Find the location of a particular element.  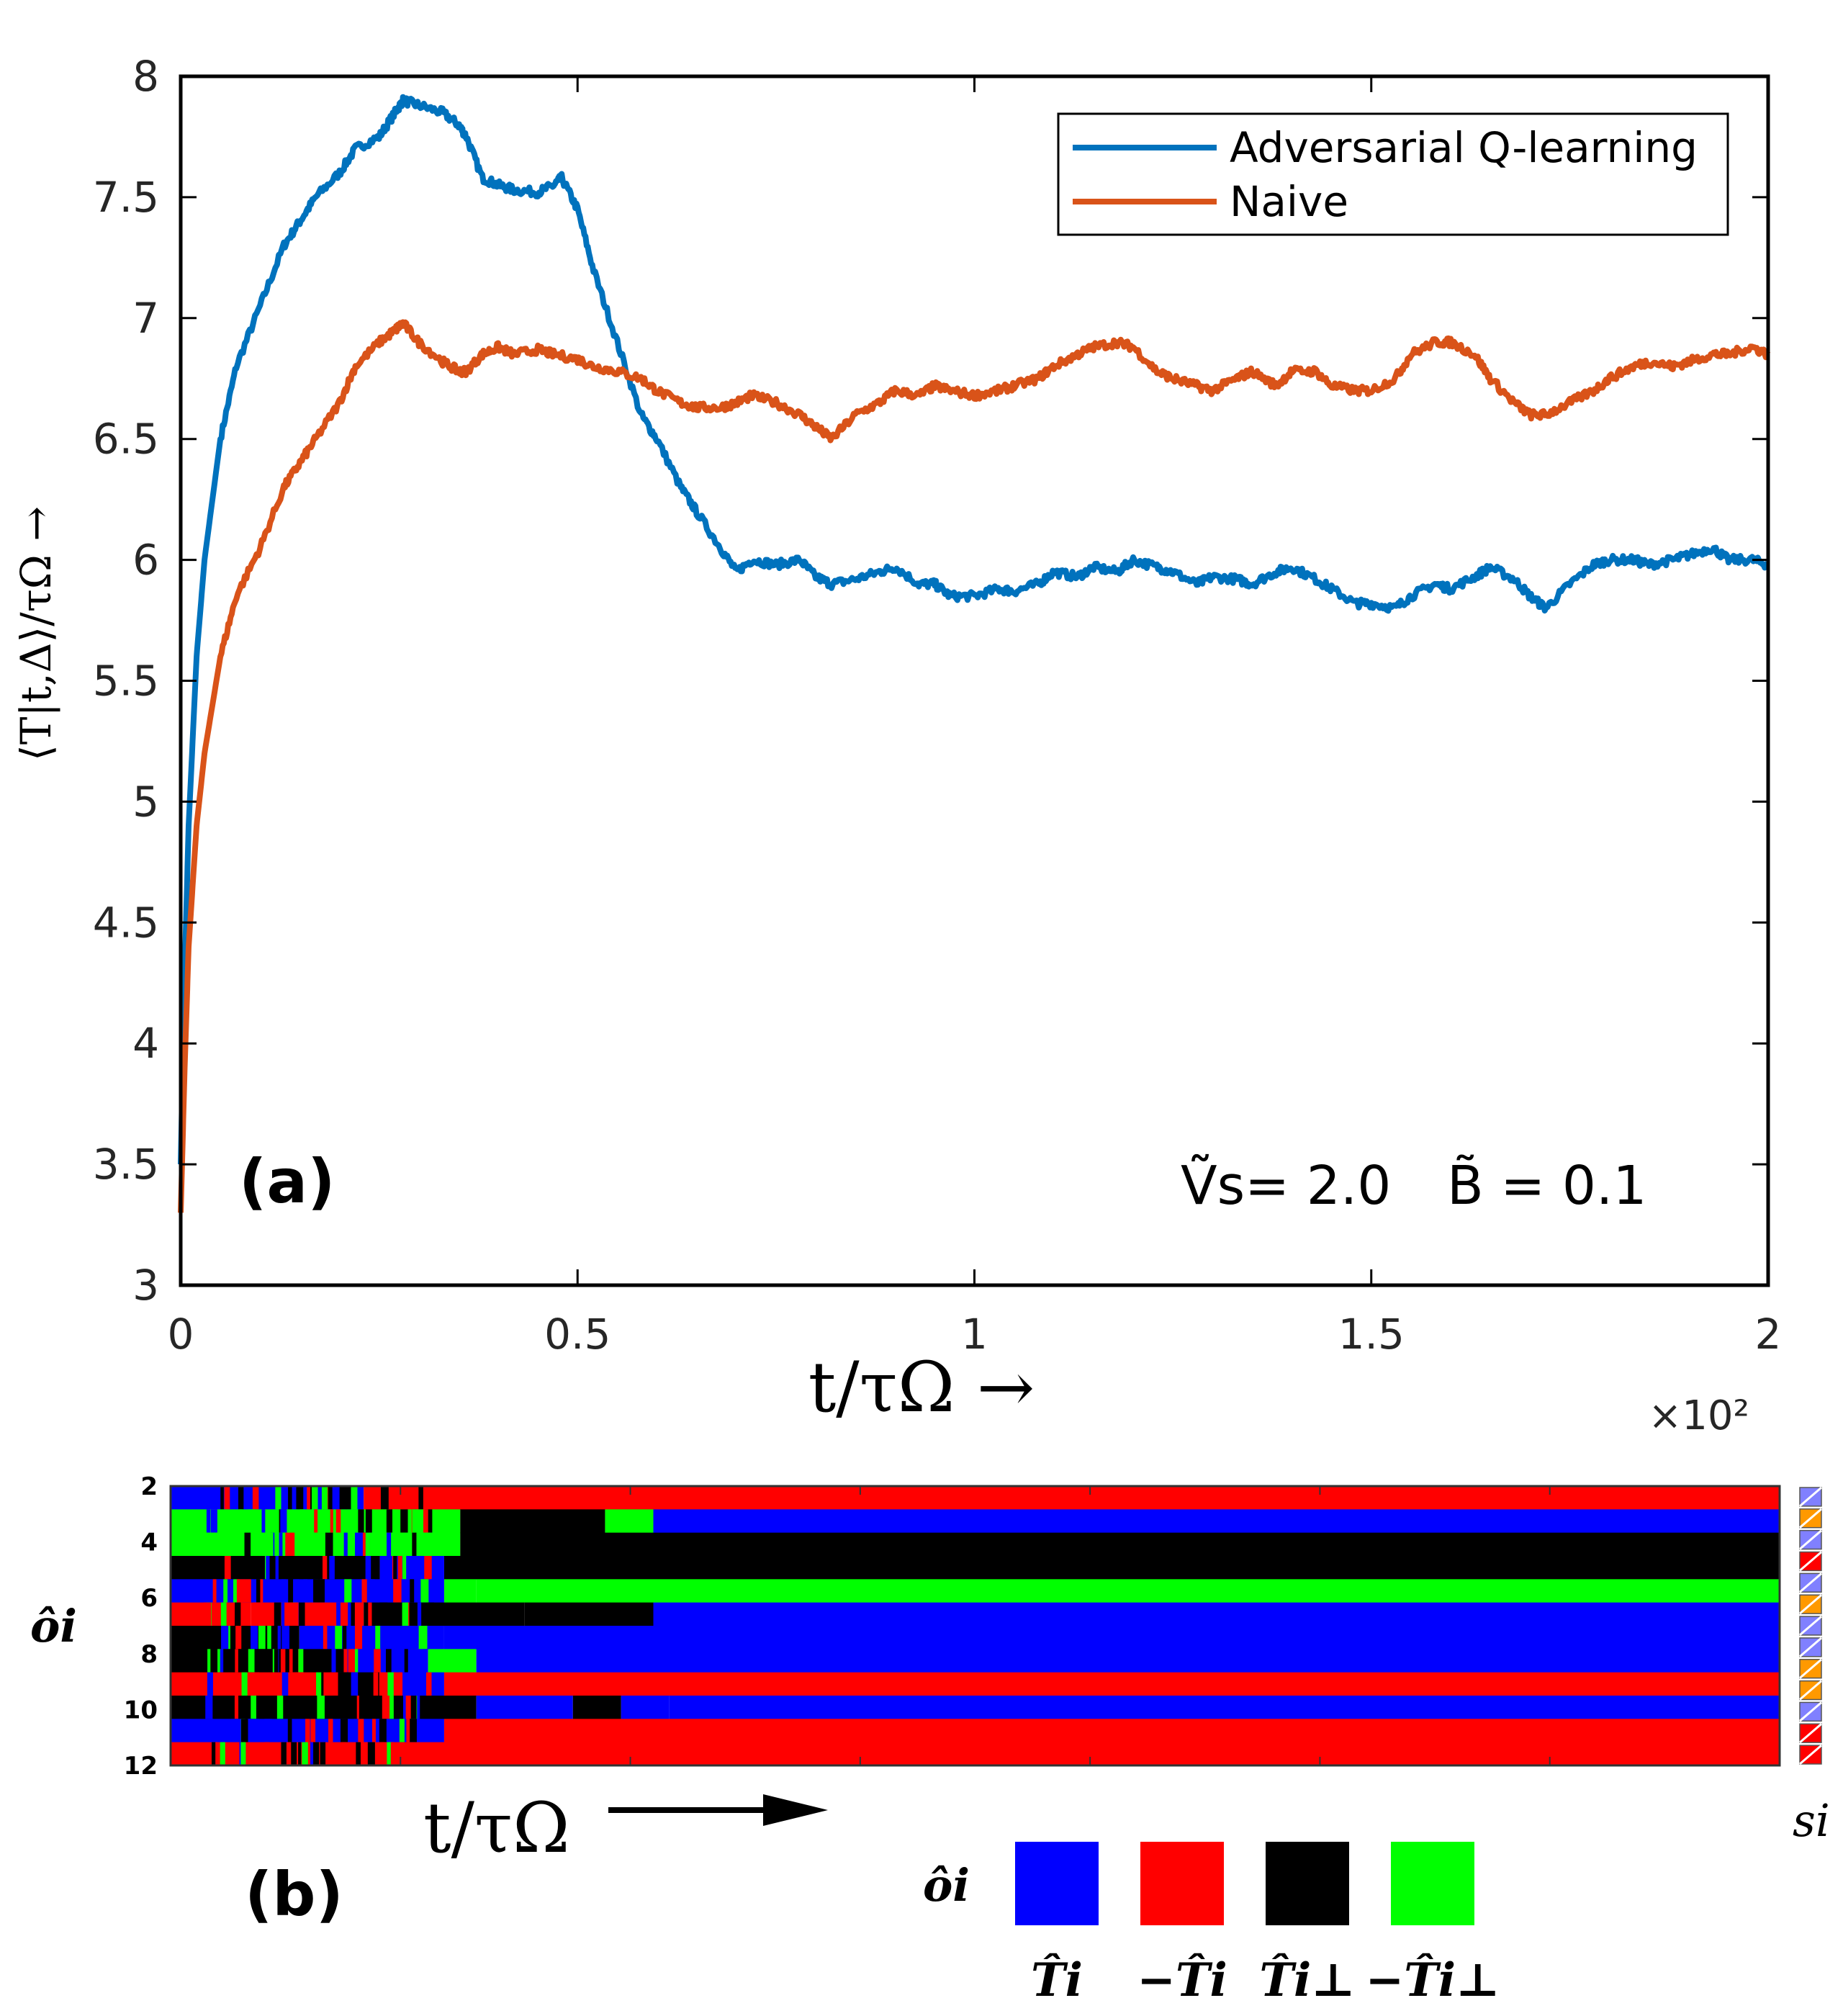

panel-label-a: (a) is located at coordinates (287, 1181).